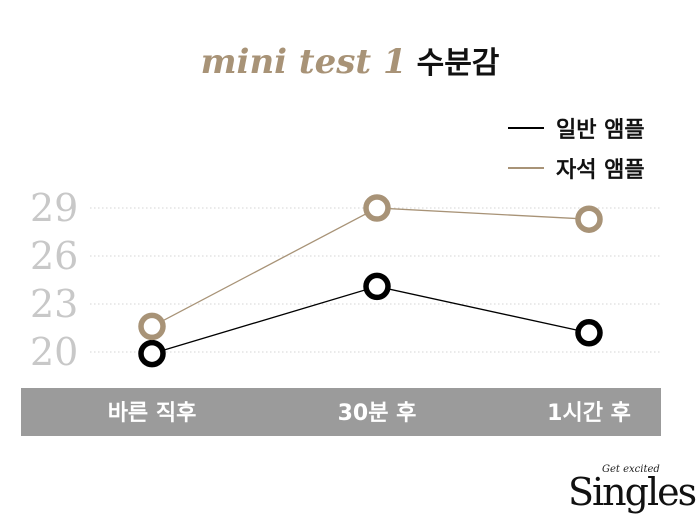 This screenshot has width=700, height=525. I want to click on y-tick-29: 29, so click(54, 208).